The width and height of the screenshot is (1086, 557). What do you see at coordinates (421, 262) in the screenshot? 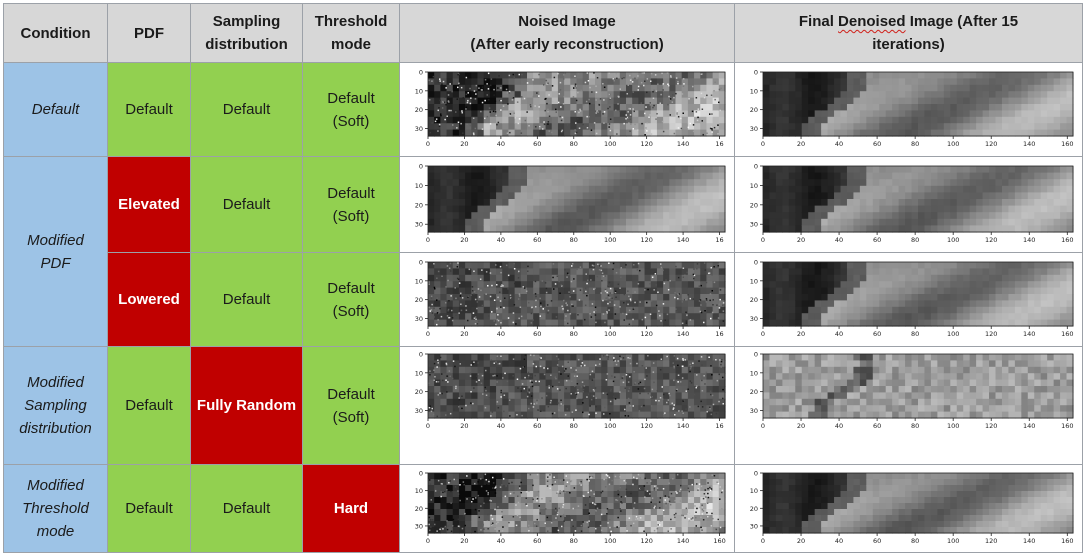
I see `y-tick-label: 0` at bounding box center [421, 262].